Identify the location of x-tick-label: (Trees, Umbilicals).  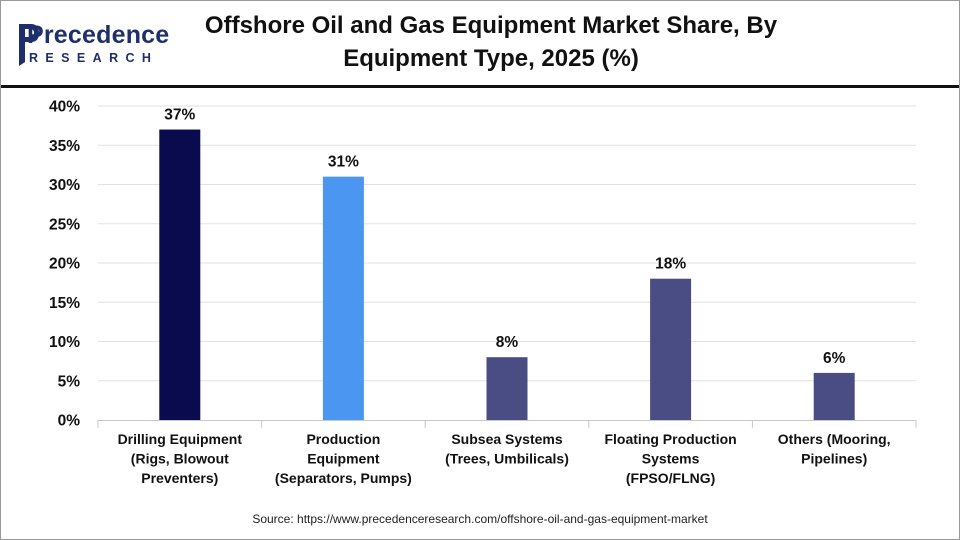
(507, 459).